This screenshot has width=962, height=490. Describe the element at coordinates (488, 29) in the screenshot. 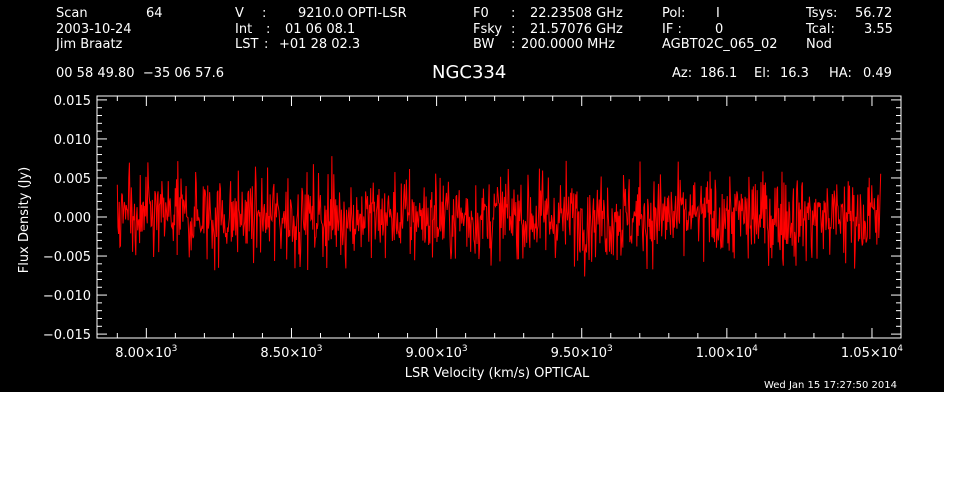

I see `sky-frequency-label: Fsky` at that location.